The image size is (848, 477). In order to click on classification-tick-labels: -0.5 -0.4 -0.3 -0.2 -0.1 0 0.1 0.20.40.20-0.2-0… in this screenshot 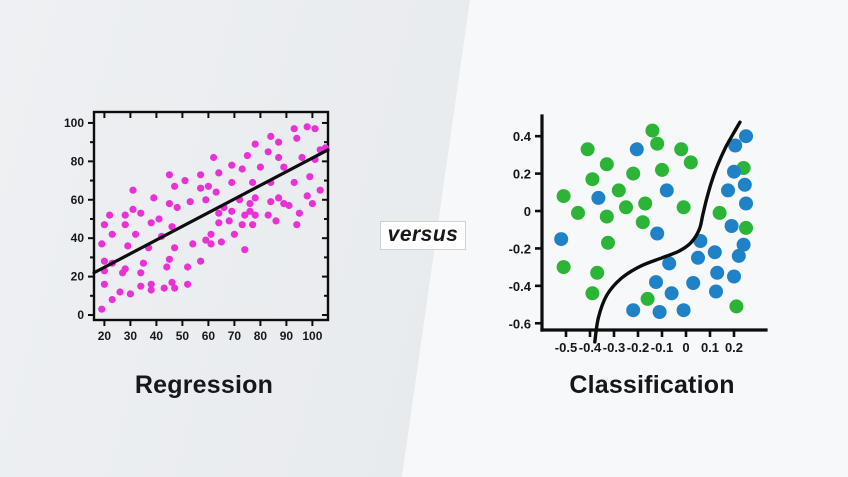, I will do `click(626, 242)`.